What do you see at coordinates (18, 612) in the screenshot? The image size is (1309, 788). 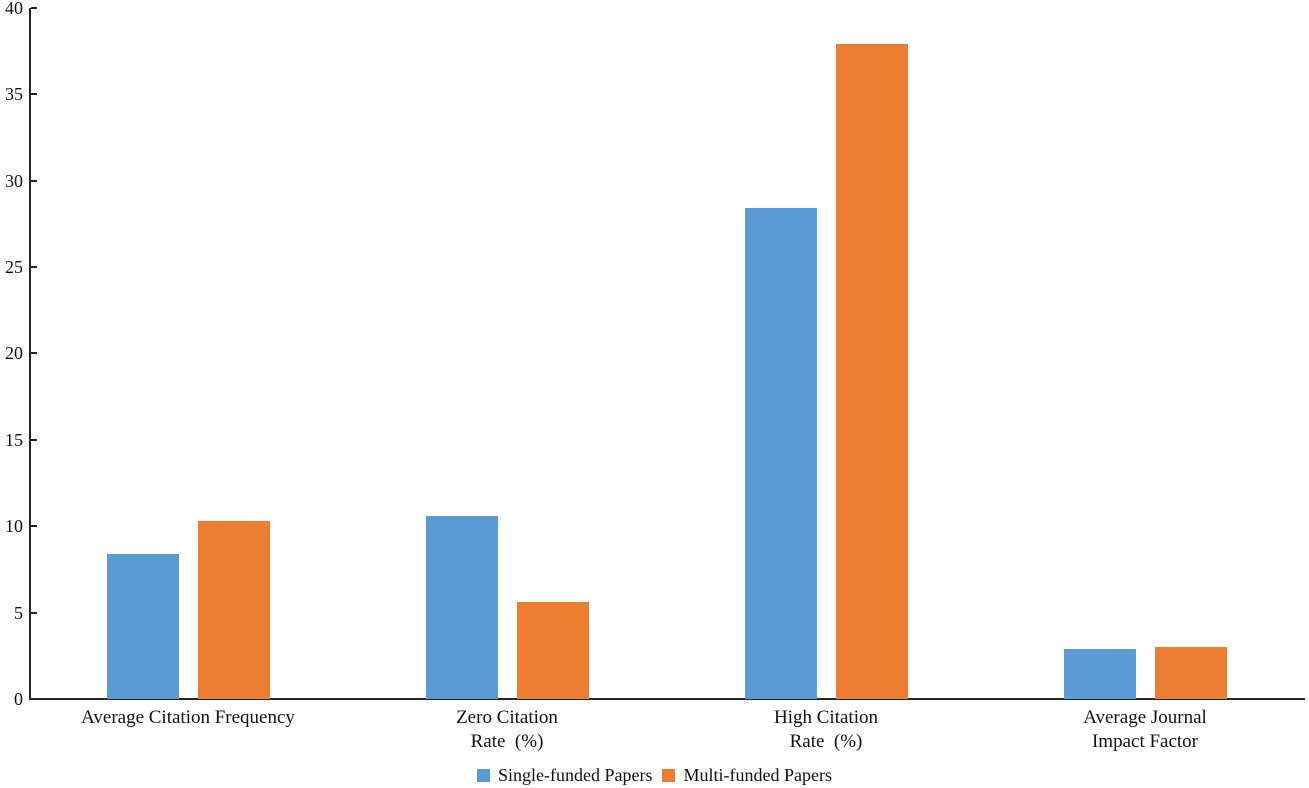 I see `y-tick-label-5: 5` at bounding box center [18, 612].